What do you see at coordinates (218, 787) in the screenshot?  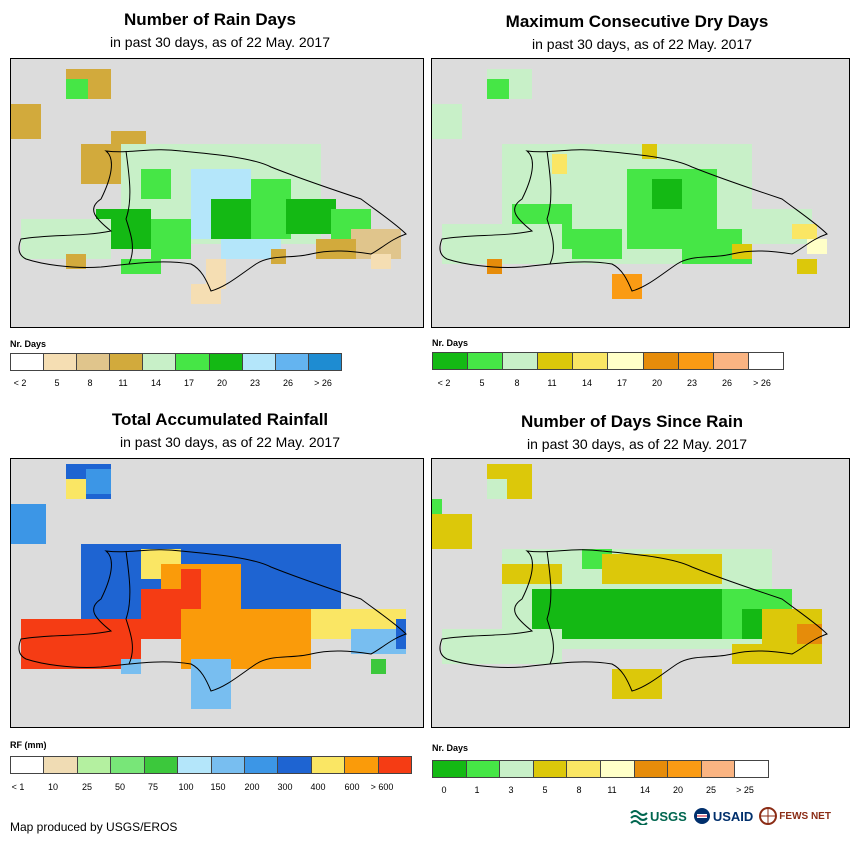 I see `legend-label: 150` at bounding box center [218, 787].